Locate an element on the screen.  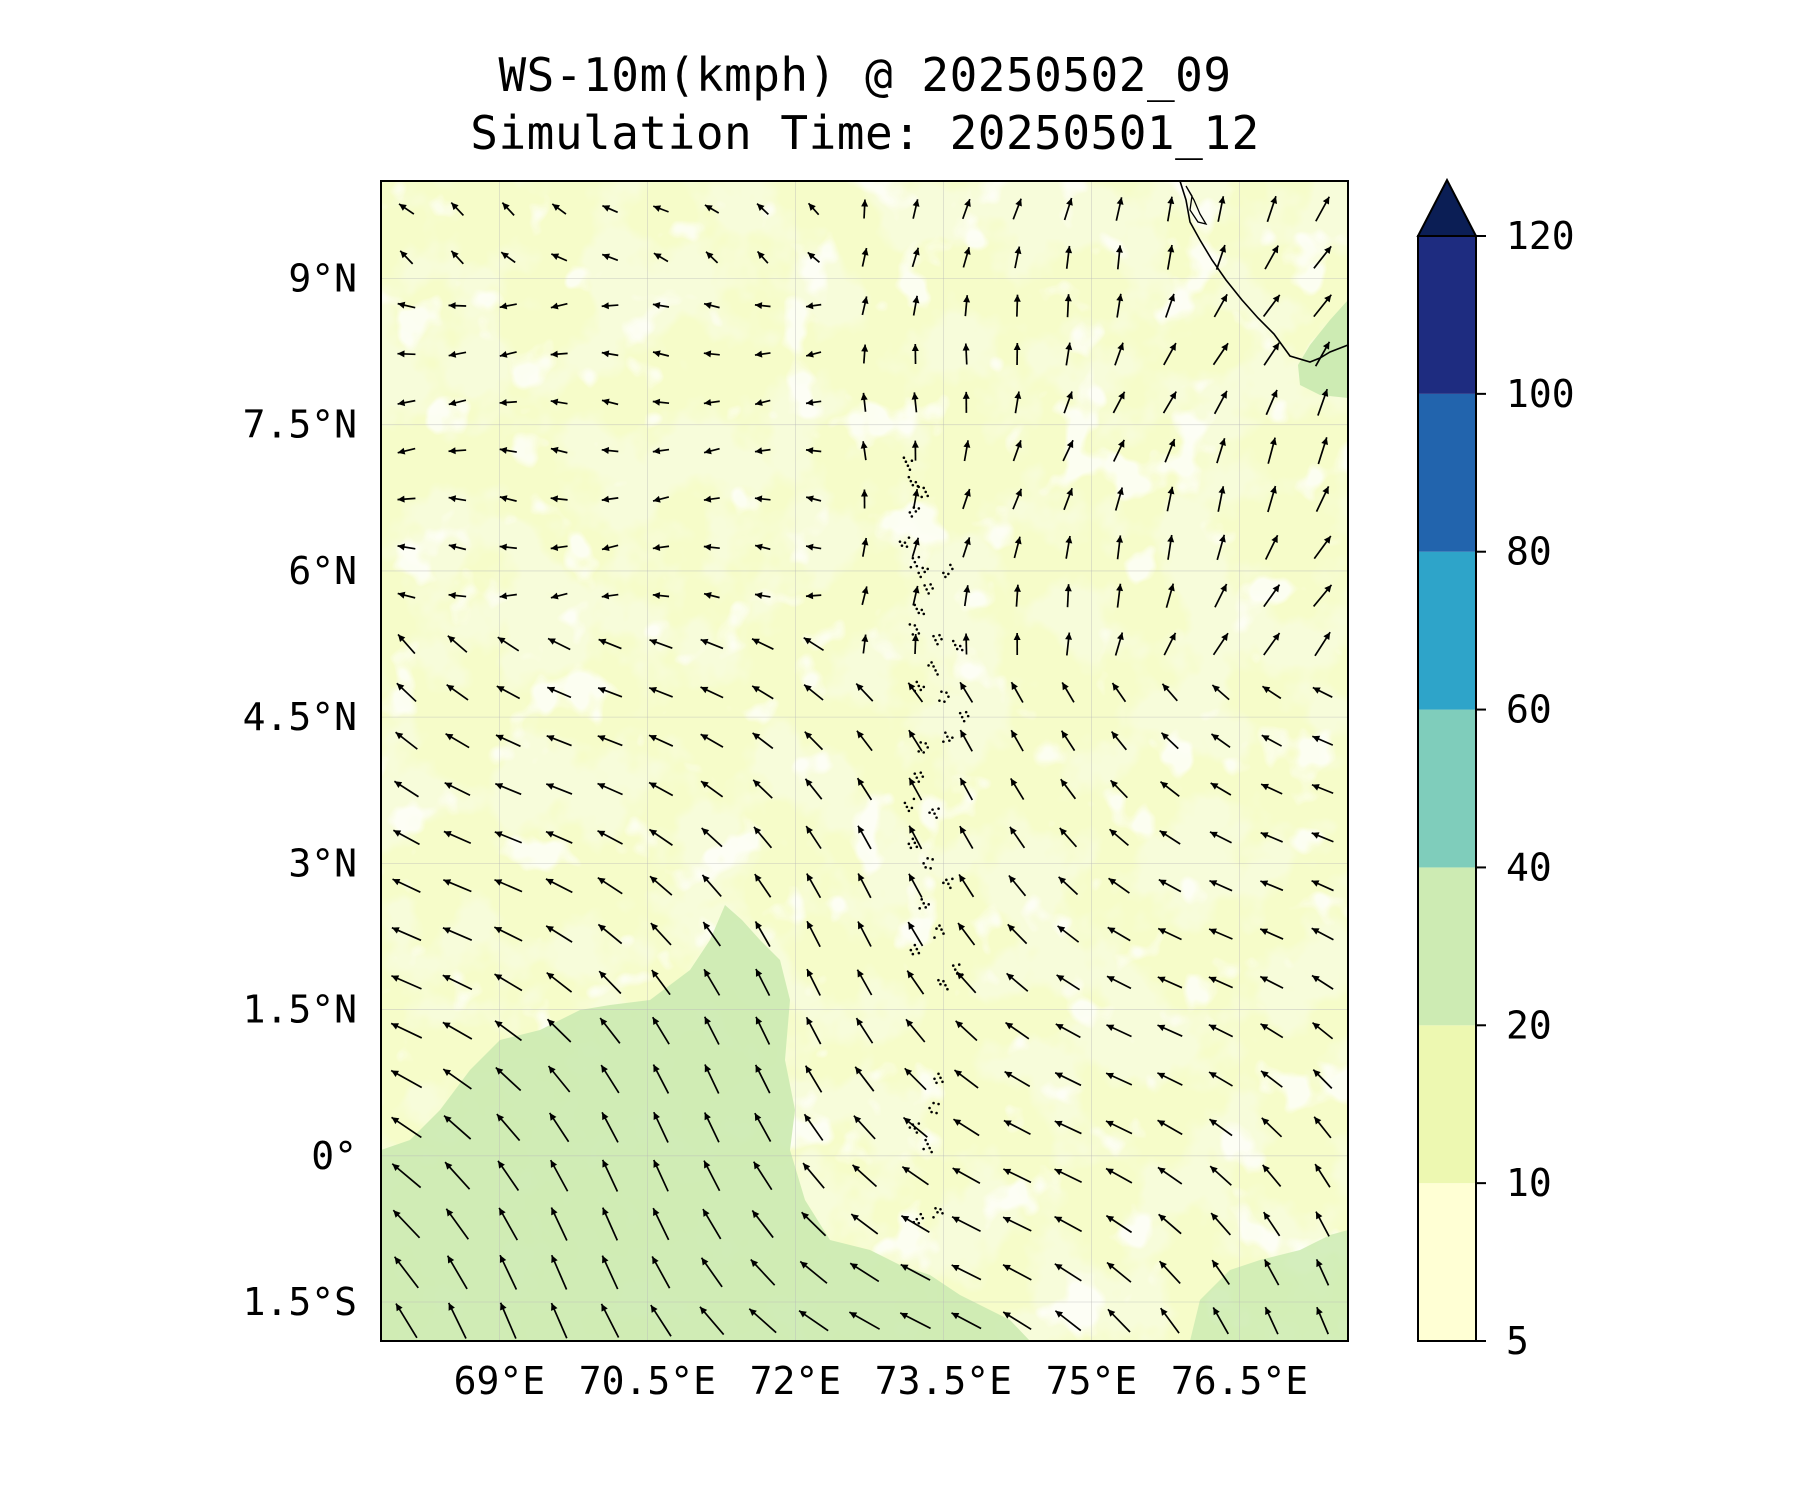
colorbar-tick-label: 5 is located at coordinates (1517, 1341).